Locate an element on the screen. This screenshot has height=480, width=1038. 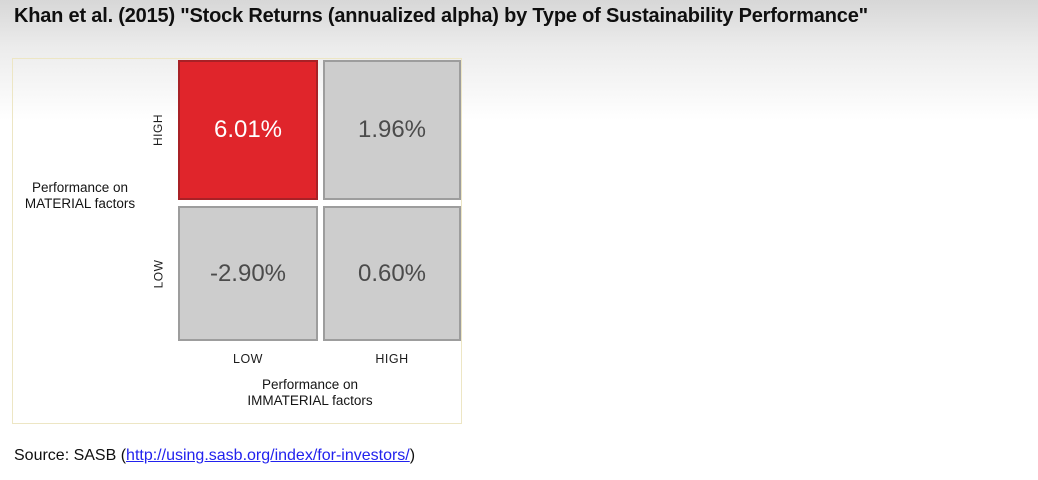
y-tick-low-label: LOW is located at coordinates (158, 273).